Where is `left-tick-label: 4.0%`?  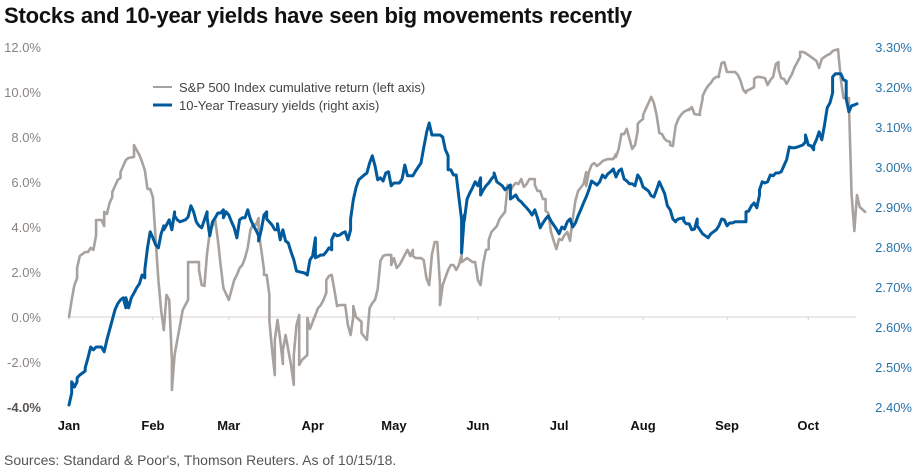 left-tick-label: 4.0% is located at coordinates (26, 227).